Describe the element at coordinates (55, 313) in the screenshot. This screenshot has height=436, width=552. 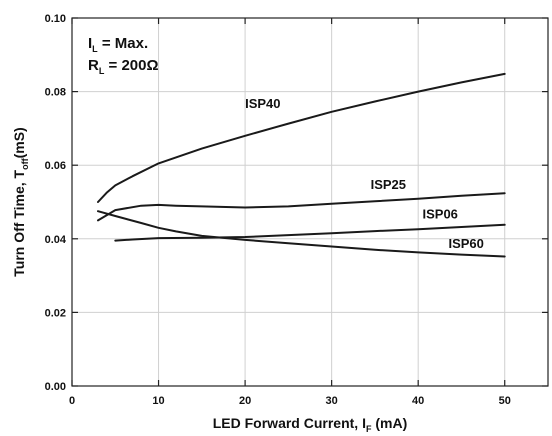
I see `y-tick-label: 0.02` at that location.